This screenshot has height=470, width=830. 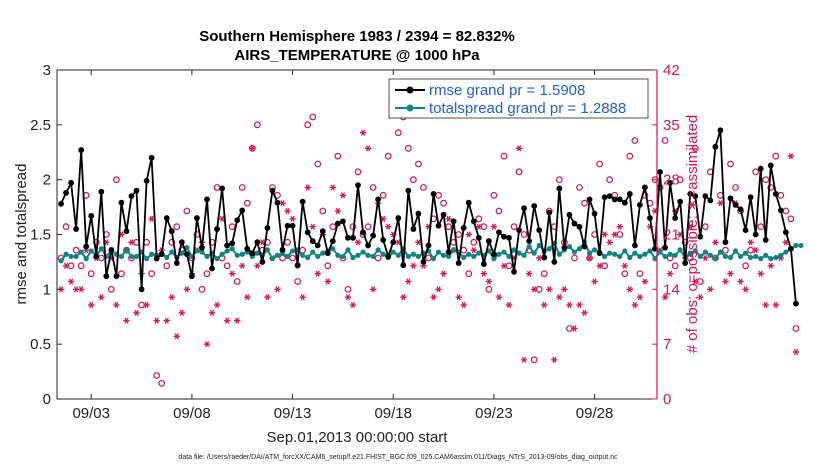 What do you see at coordinates (91, 413) in the screenshot?
I see `x-tick-label: 09/03` at bounding box center [91, 413].